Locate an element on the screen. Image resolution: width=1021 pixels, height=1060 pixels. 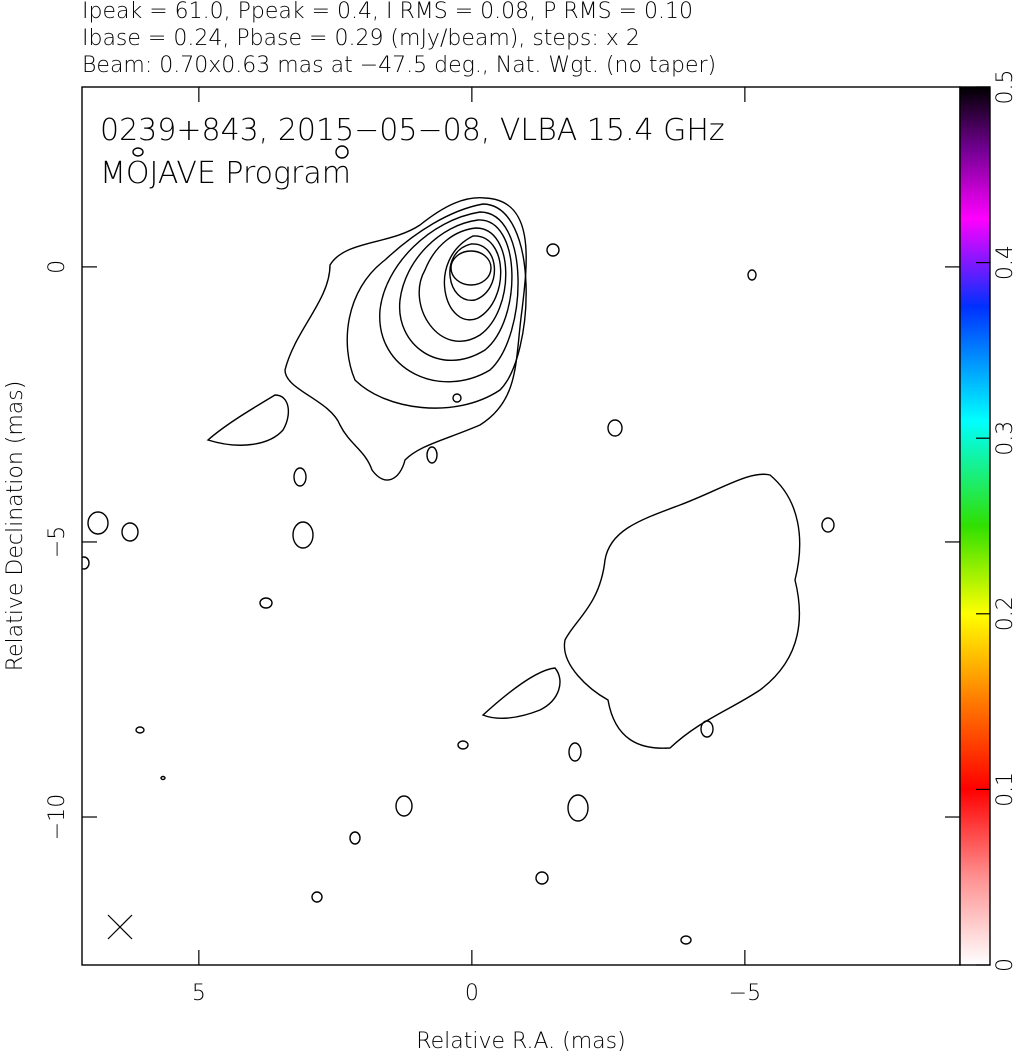
chart-subtitle: MOJAVE Program is located at coordinates (225, 173).